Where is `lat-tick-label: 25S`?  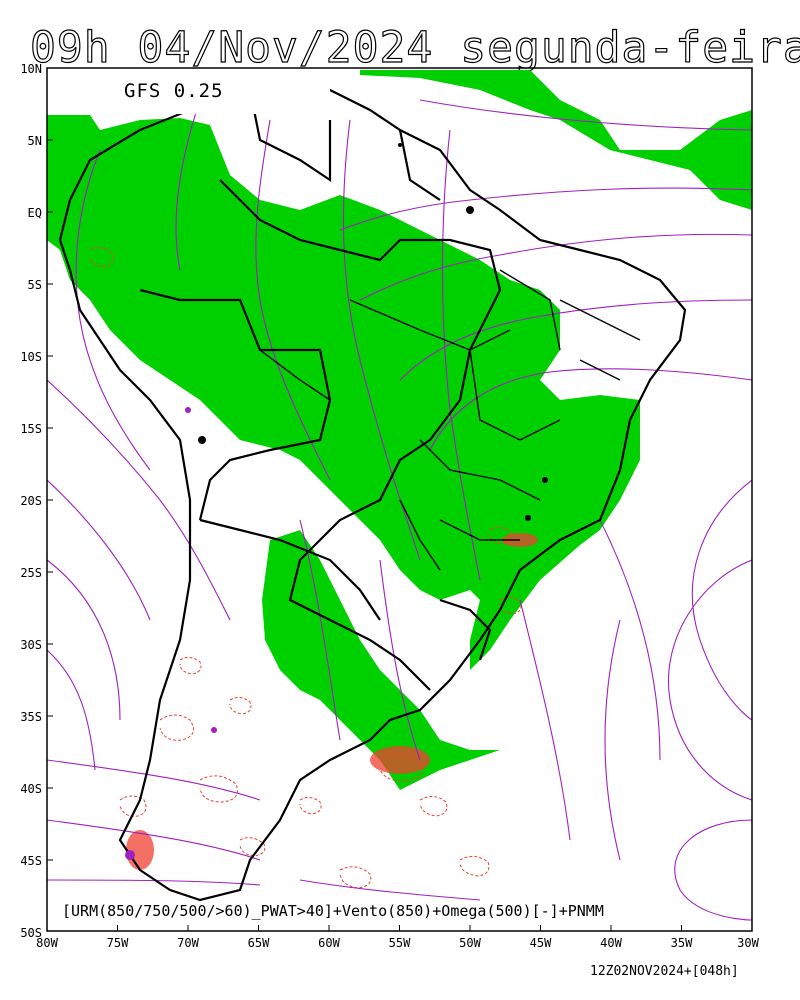
lat-tick-label: 25S is located at coordinates (31, 573).